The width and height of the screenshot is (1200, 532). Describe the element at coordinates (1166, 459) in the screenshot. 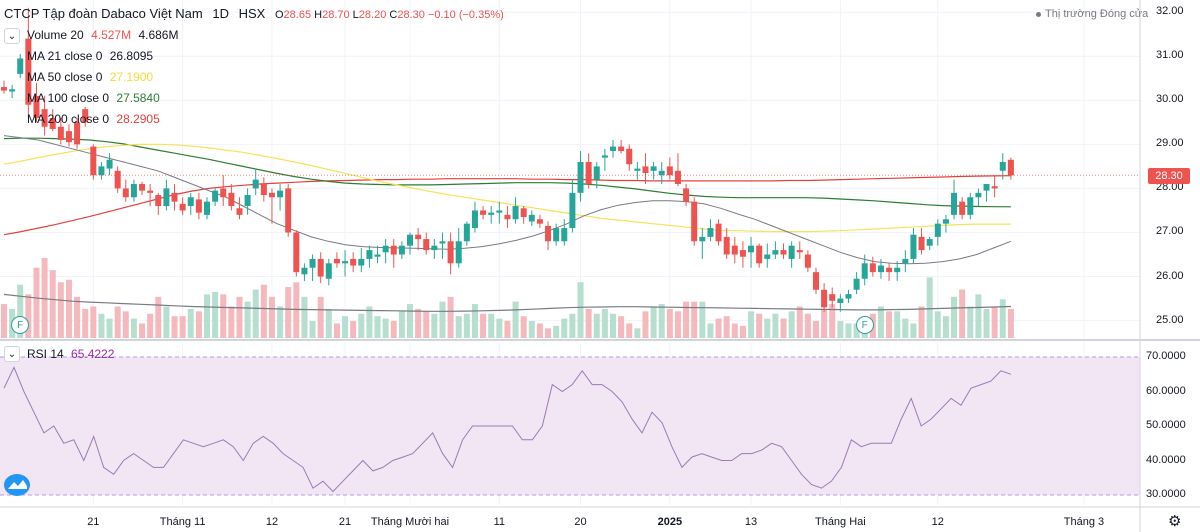

I see `rsi-tick-label: 40.0000` at that location.